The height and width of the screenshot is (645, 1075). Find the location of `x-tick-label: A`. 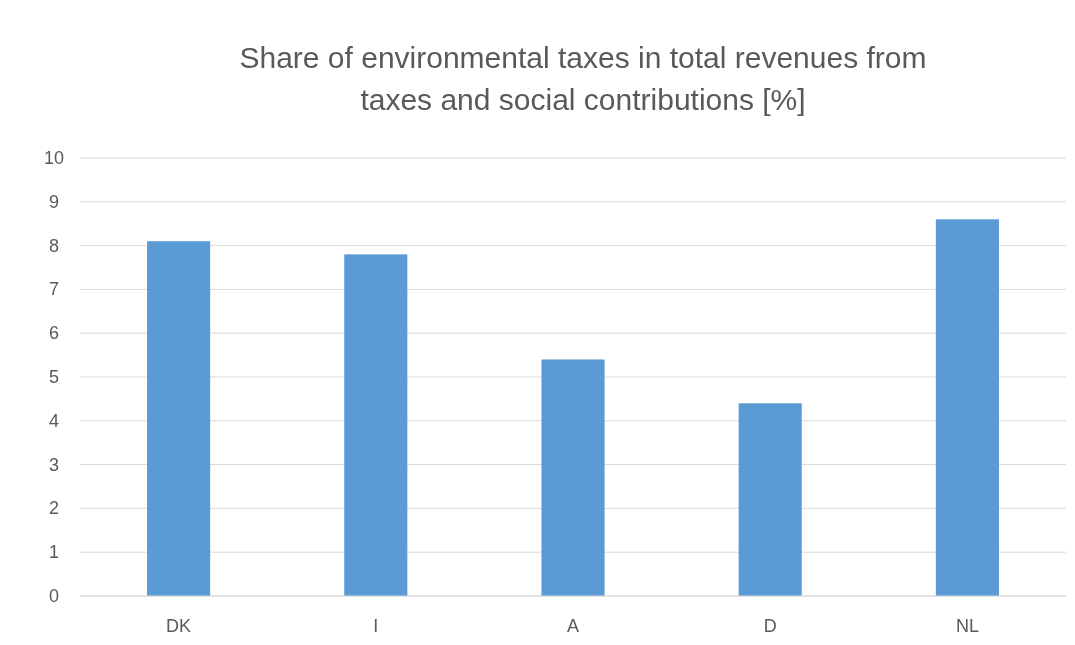

x-tick-label: A is located at coordinates (573, 626).